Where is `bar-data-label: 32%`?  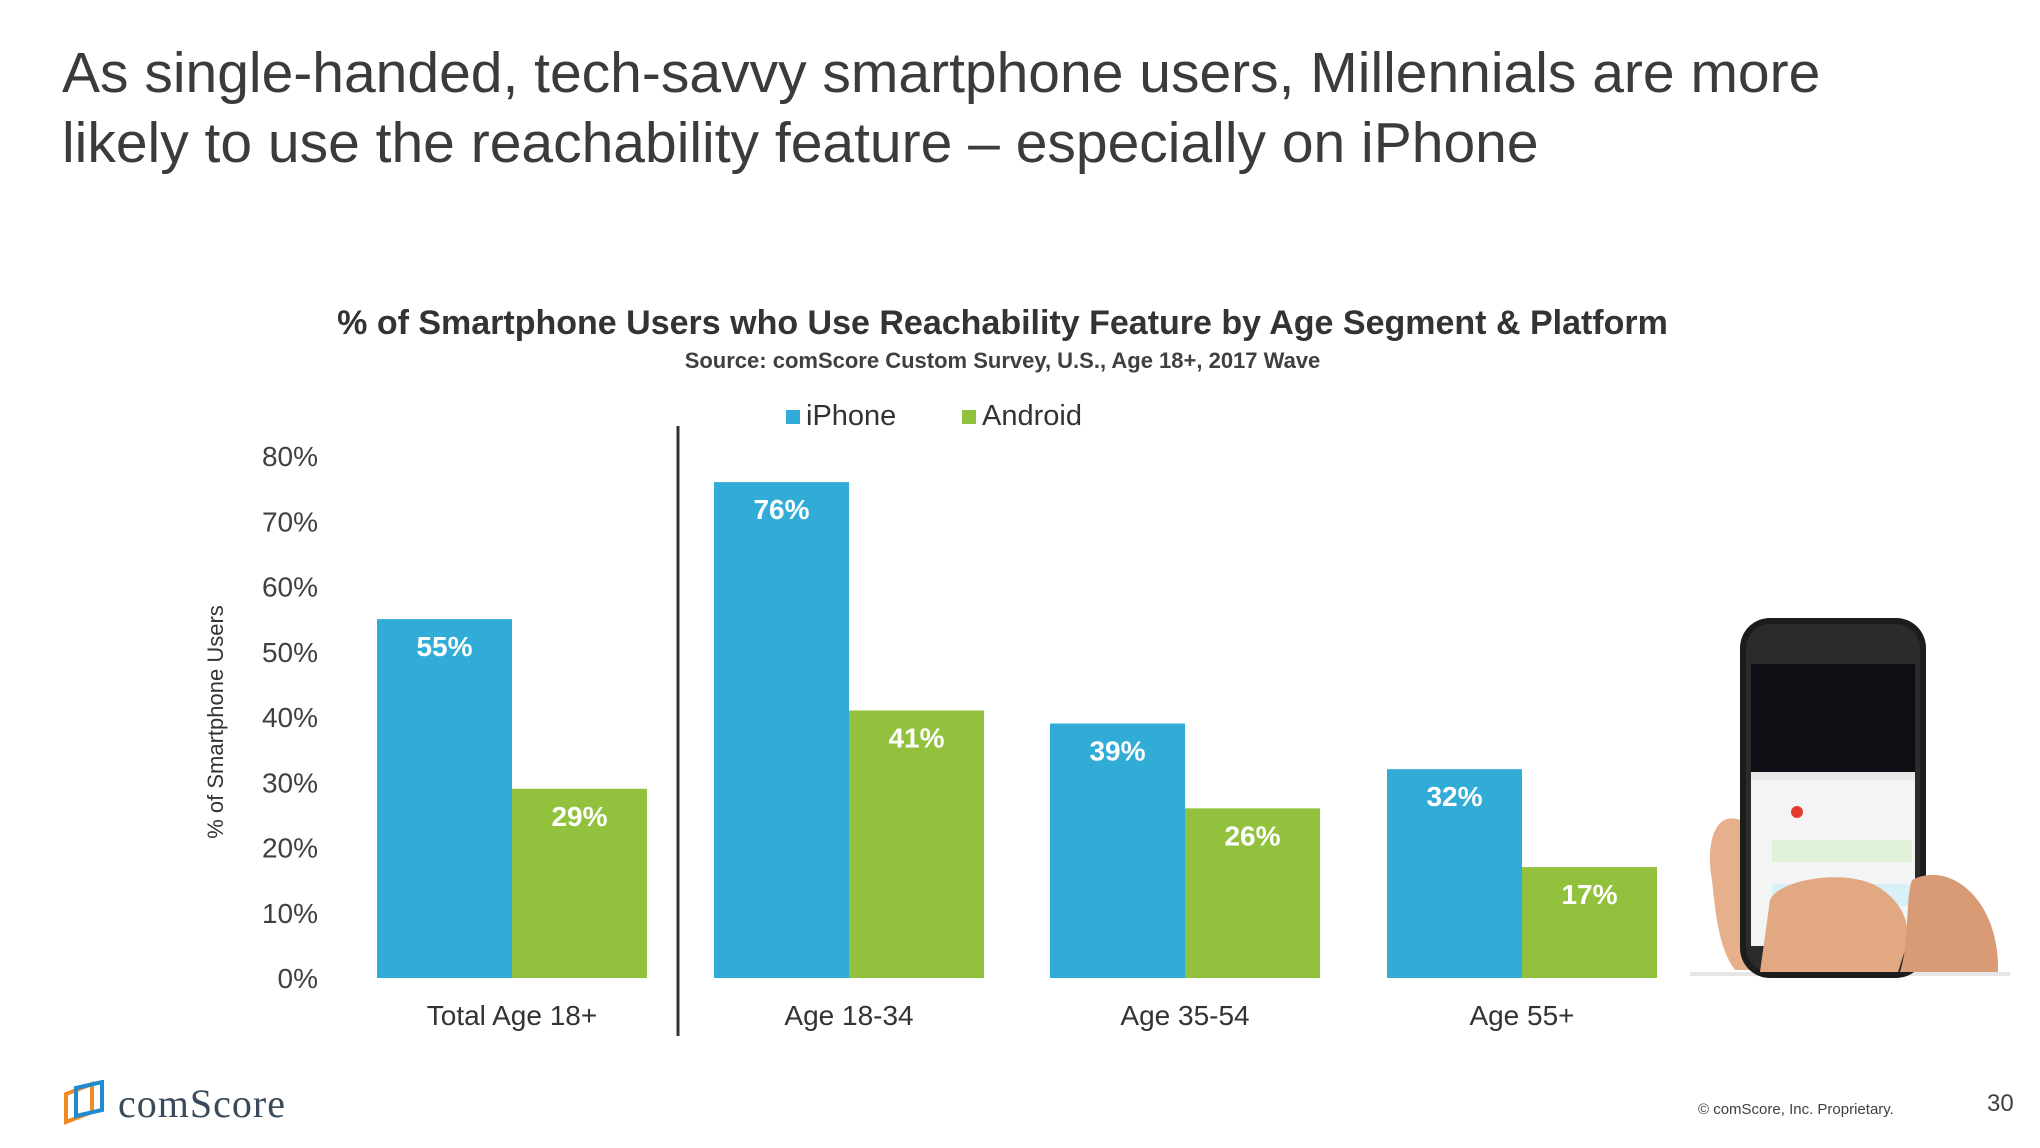 bar-data-label: 32% is located at coordinates (1454, 796).